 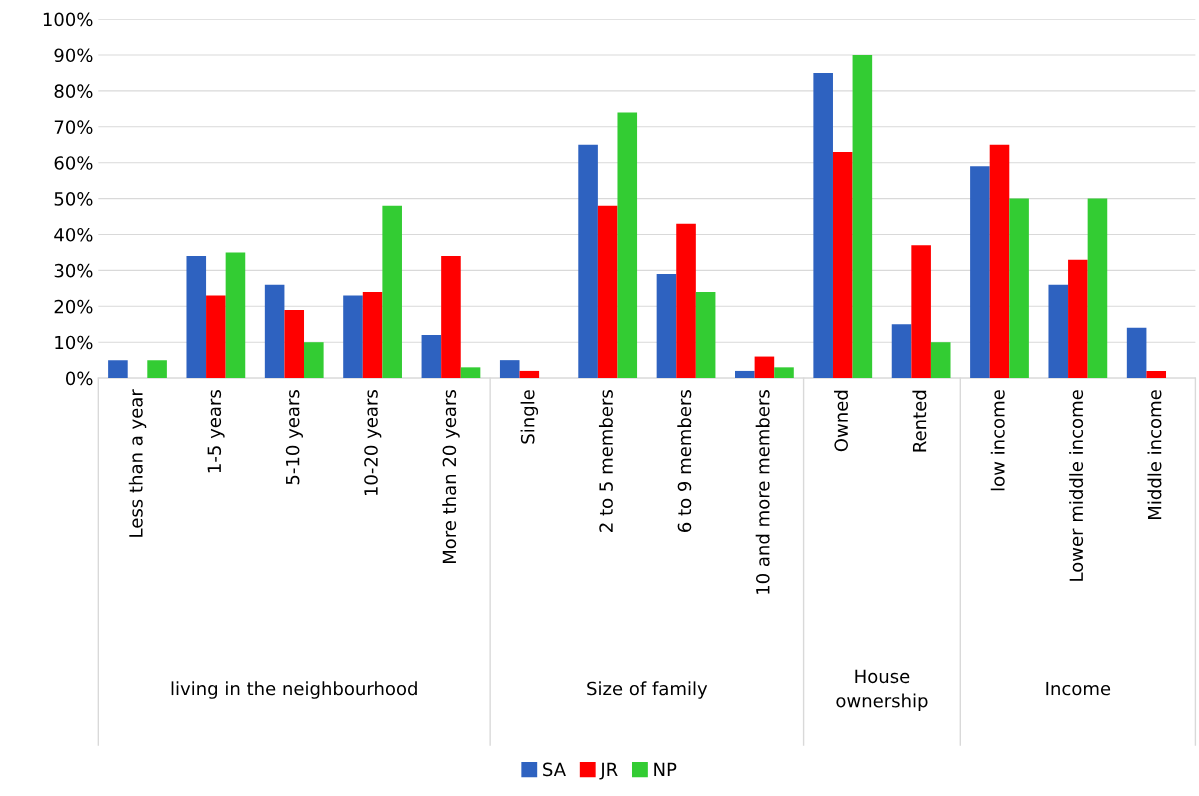 What do you see at coordinates (605, 461) in the screenshot?
I see `x-tick-label: 2 to 5 members` at bounding box center [605, 461].